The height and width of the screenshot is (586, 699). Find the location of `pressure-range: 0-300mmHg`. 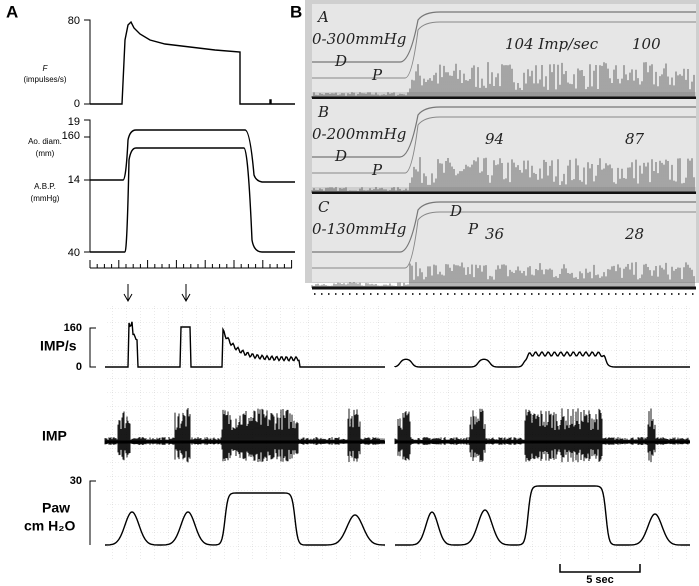

pressure-range: 0-300mmHg is located at coordinates (359, 39).